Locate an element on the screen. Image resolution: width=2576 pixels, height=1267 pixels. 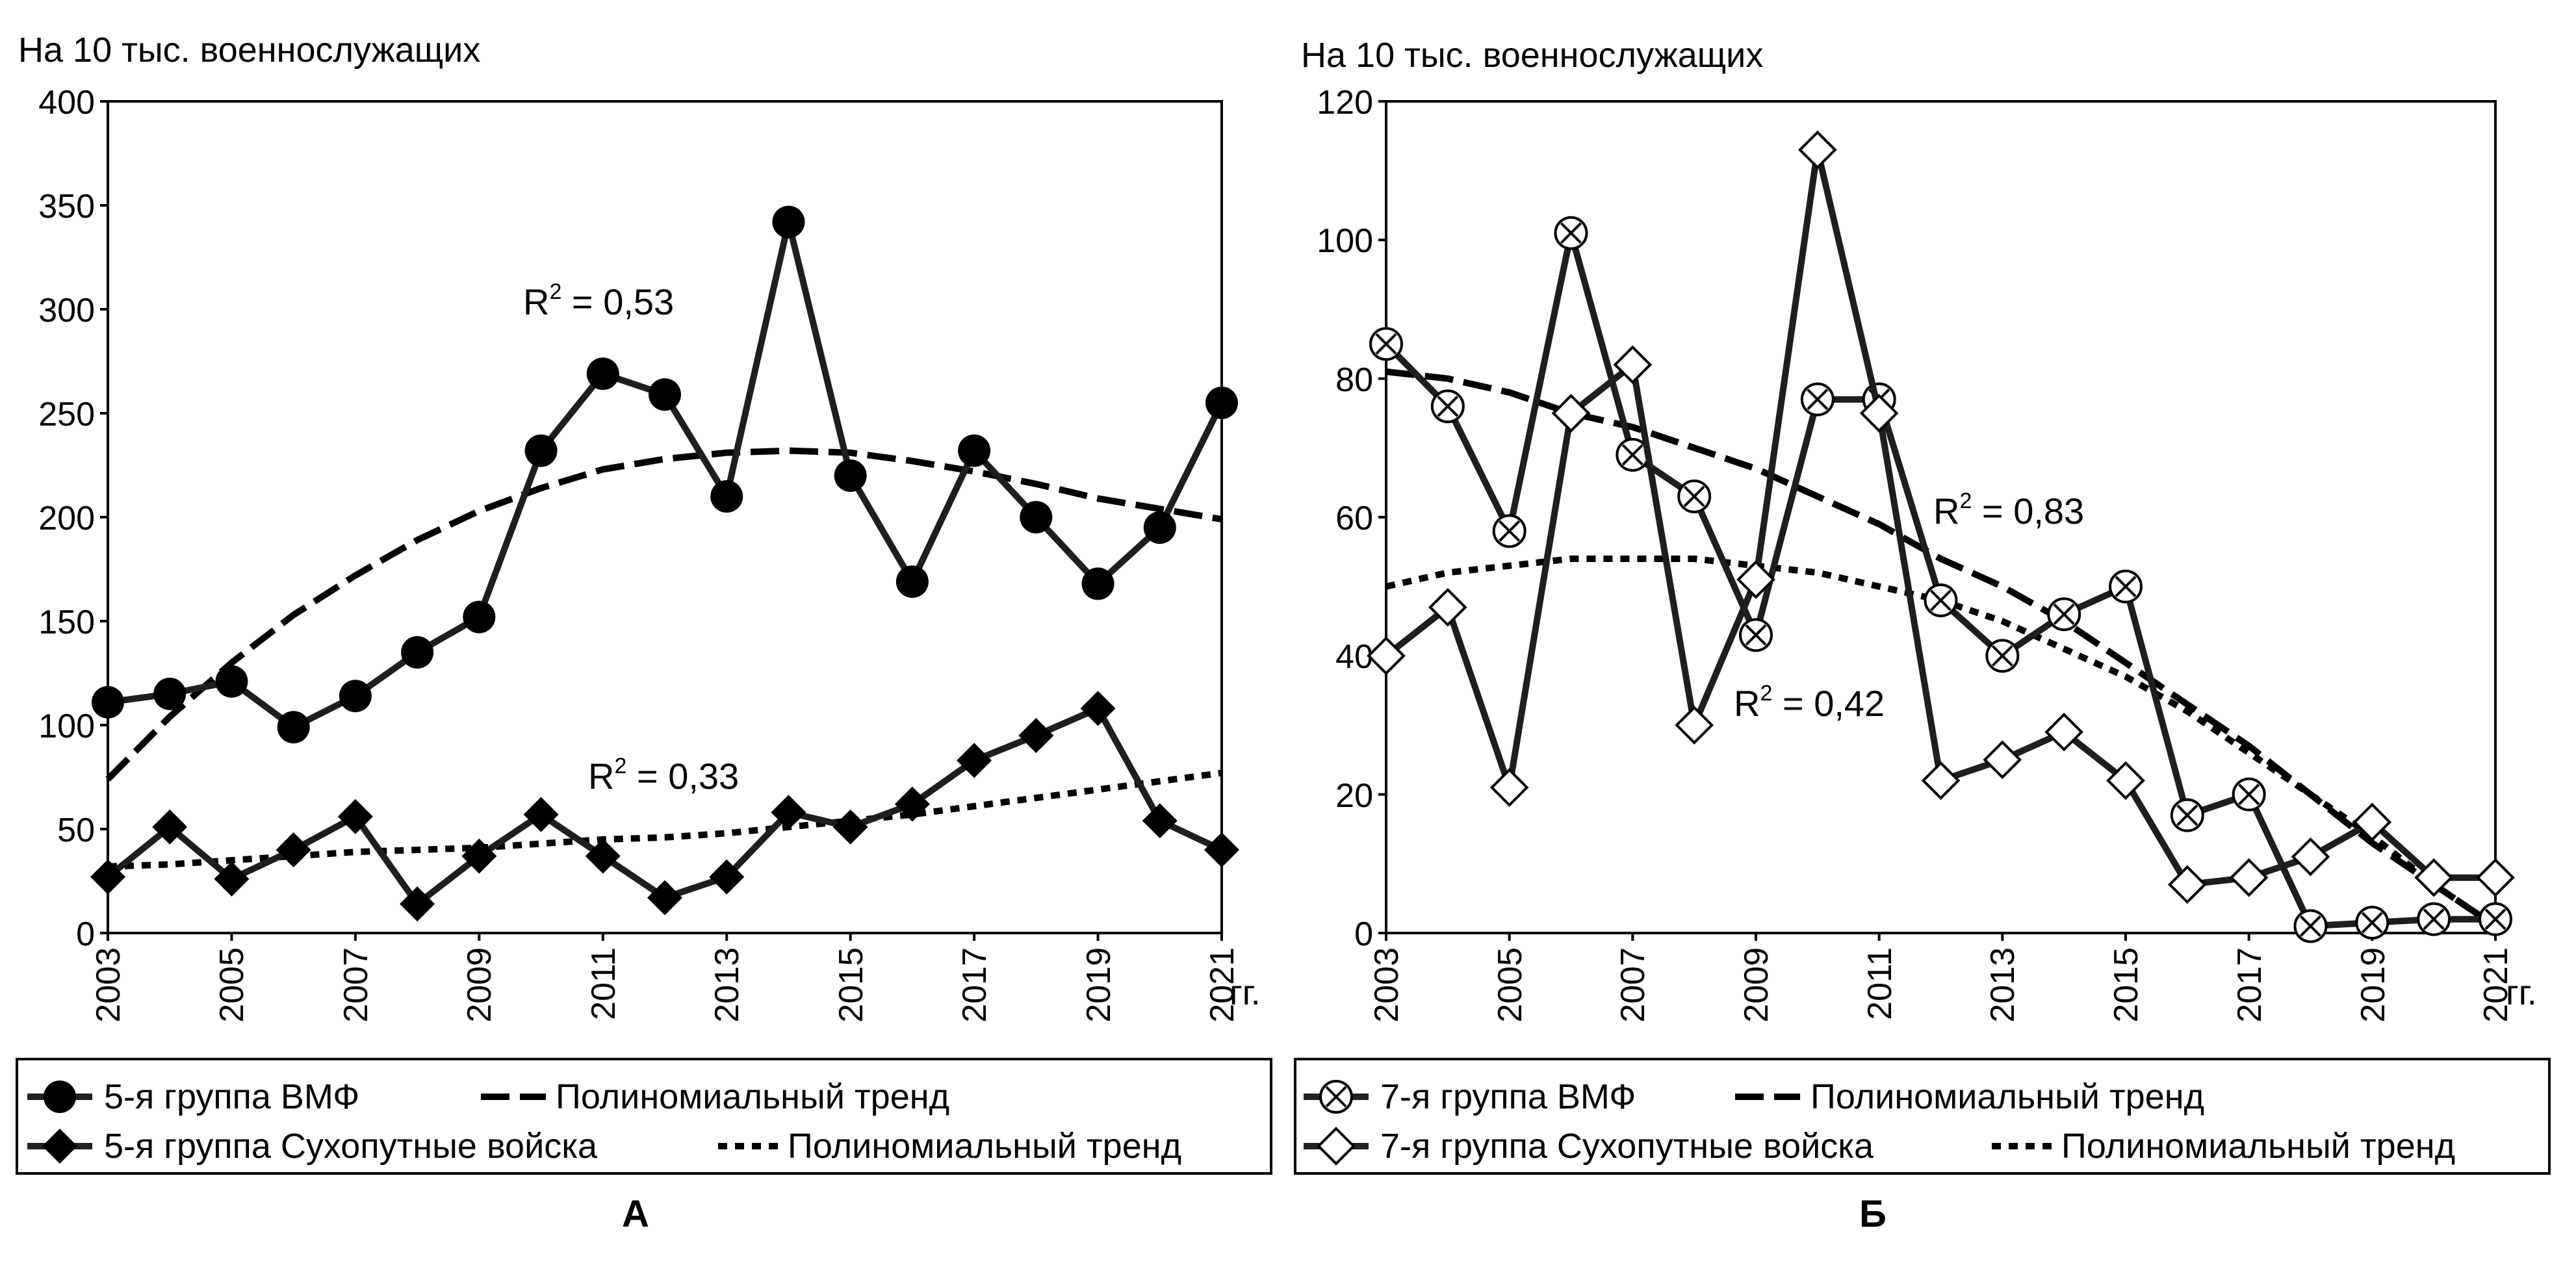
y-tick-label: 400 is located at coordinates (66, 103).